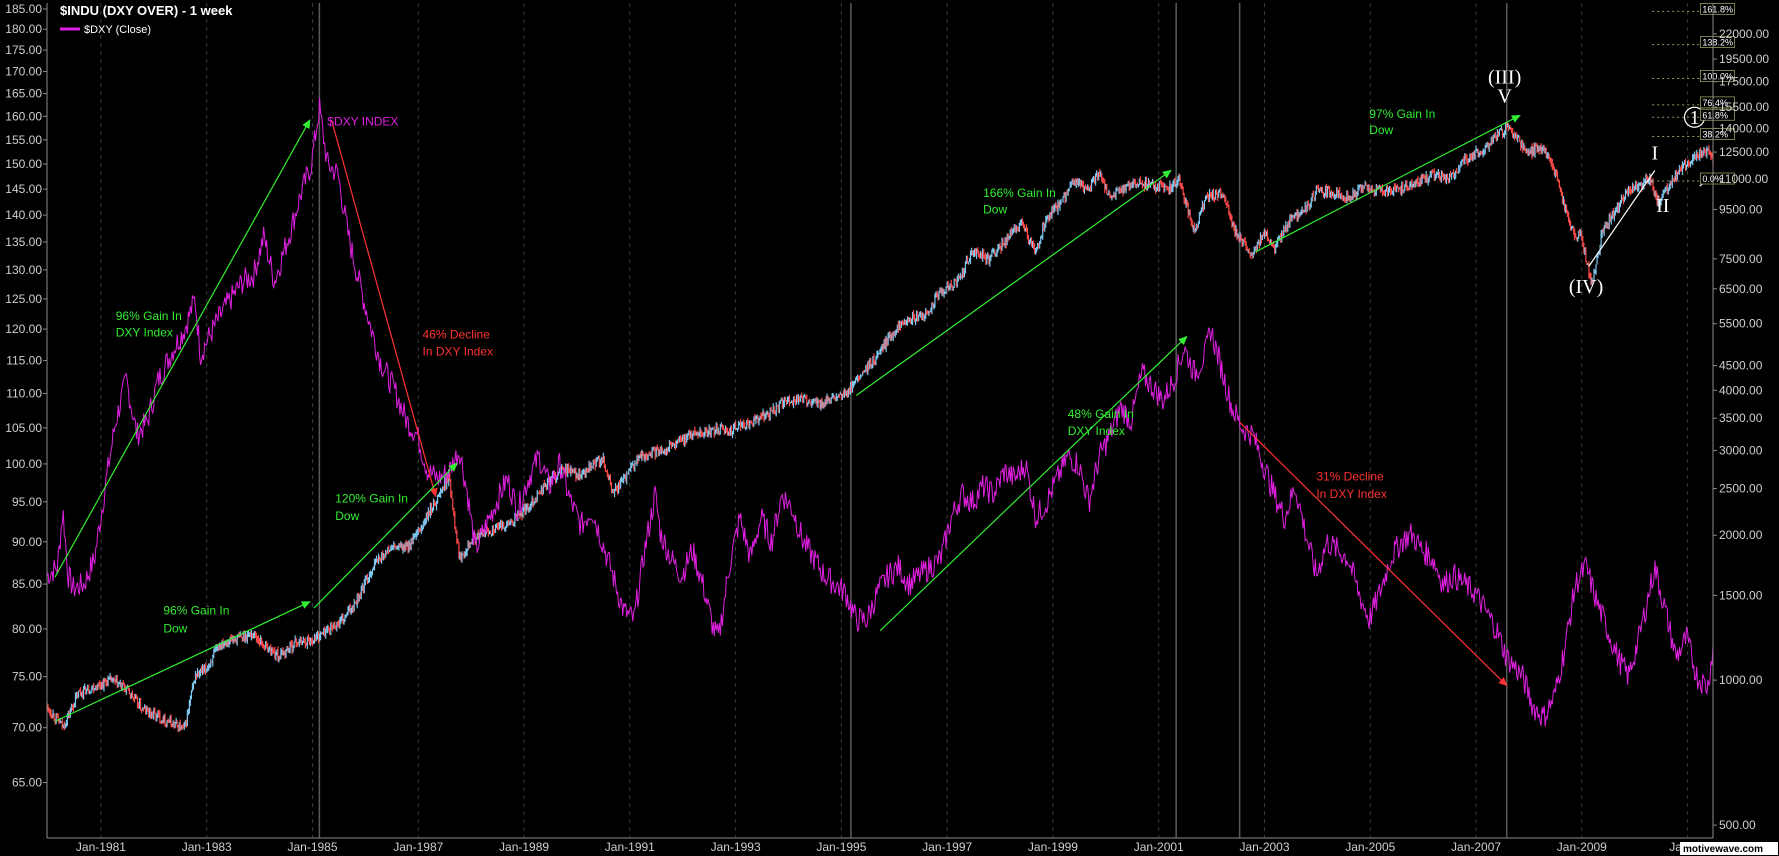 Image resolution: width=1779 pixels, height=856 pixels. Describe the element at coordinates (736, 847) in the screenshot. I see `x-tick-label: Jan-1993` at that location.